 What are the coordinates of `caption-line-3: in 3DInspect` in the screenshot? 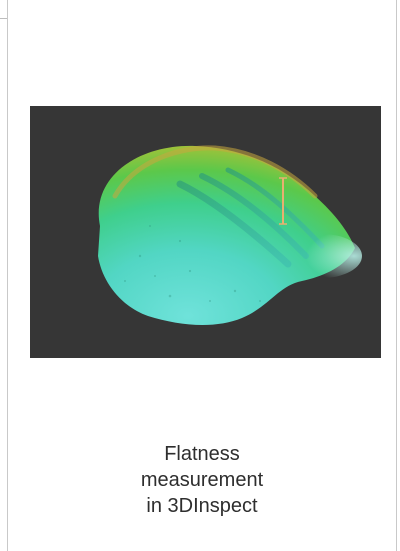 It's located at (202, 506).